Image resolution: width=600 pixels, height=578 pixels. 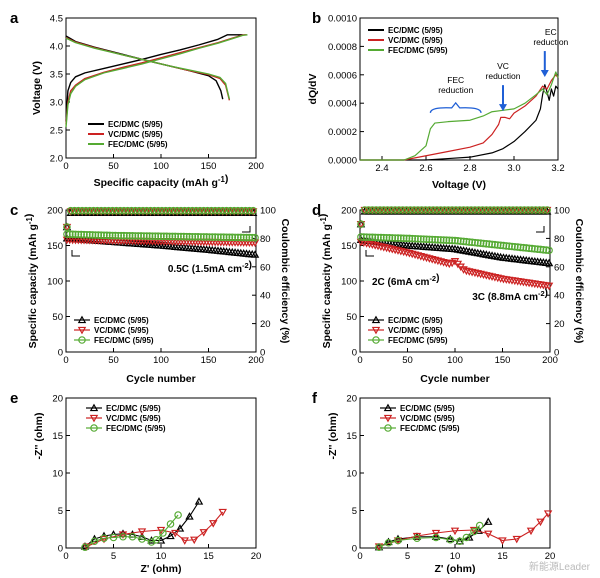 I want to click on y-tick-label: 4.5, so click(x=56, y=19).